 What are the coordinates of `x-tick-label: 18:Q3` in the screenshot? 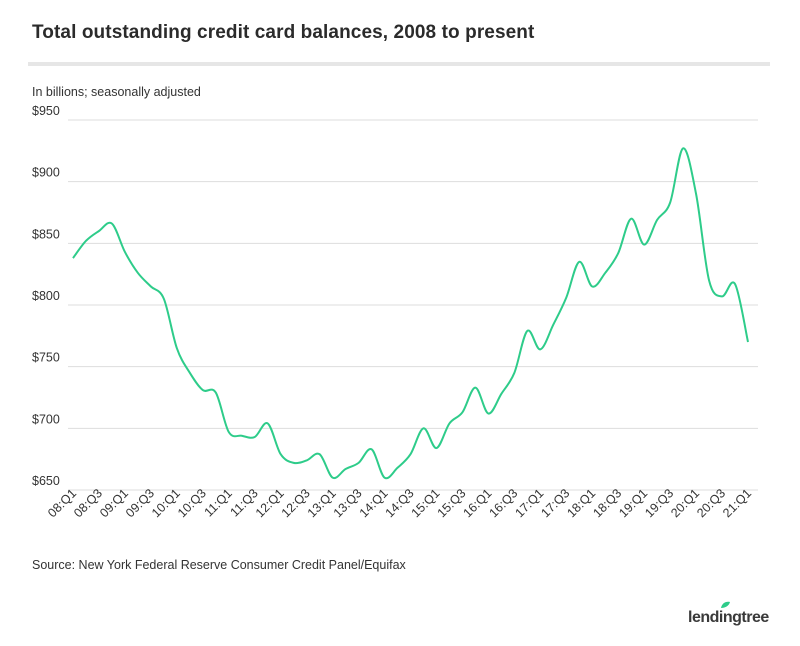 It's located at (607, 503).